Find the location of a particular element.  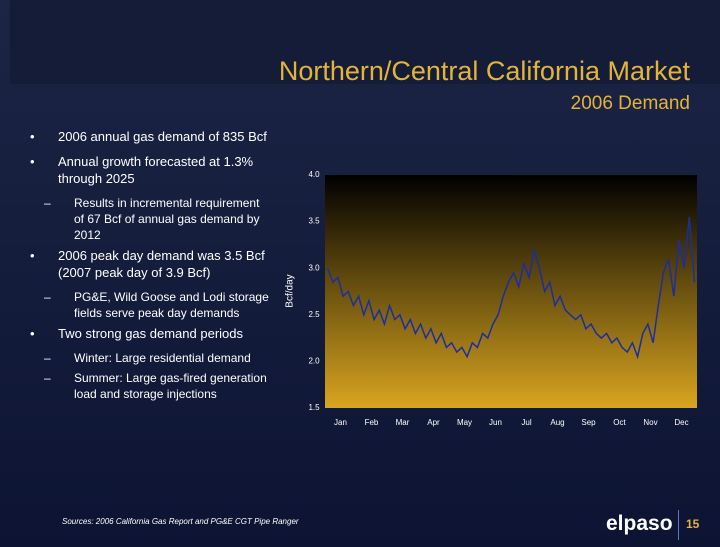

y-tick-label: 2.0 is located at coordinates (314, 361).